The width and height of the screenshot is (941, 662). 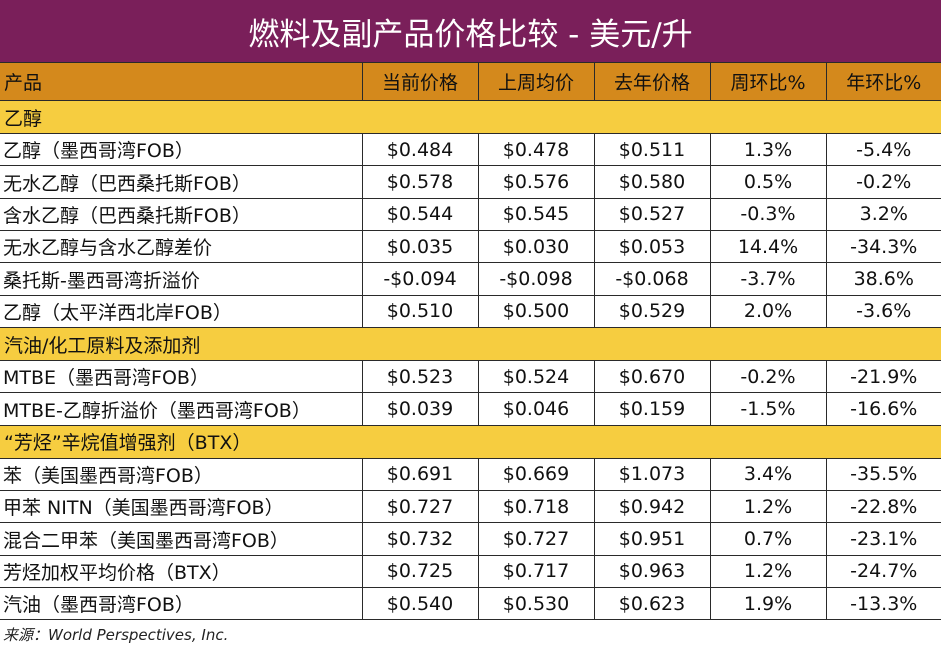 What do you see at coordinates (651, 215) in the screenshot?
I see `last-year-price-cell: $0.527` at bounding box center [651, 215].